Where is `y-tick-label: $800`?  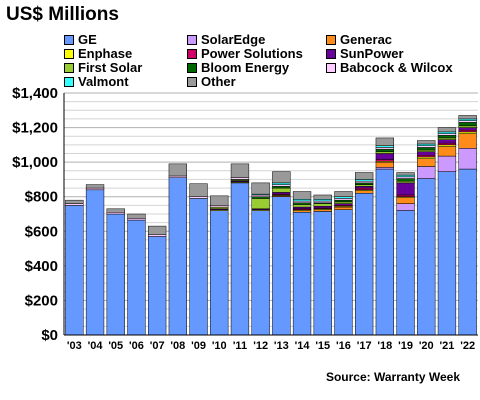 y-tick-label: $800 is located at coordinates (41, 197).